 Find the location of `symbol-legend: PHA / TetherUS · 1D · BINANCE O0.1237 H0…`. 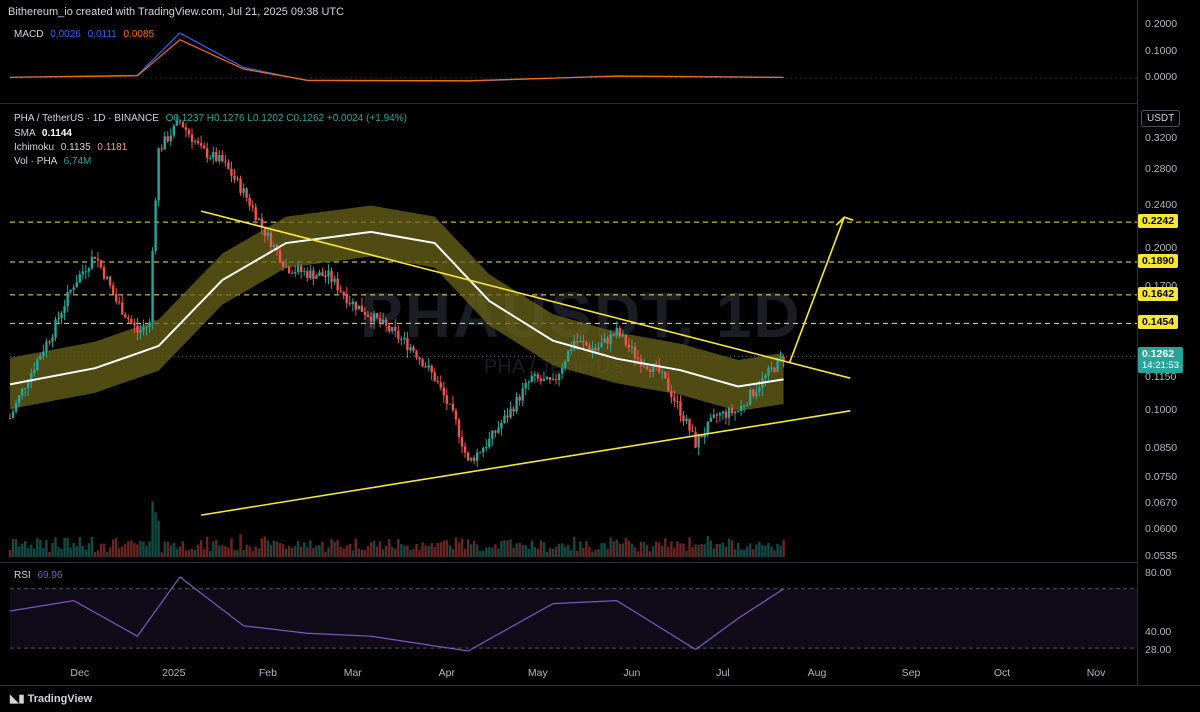

symbol-legend: PHA / TetherUS · 1D · BINANCE O0.1237 H0… is located at coordinates (210, 118).